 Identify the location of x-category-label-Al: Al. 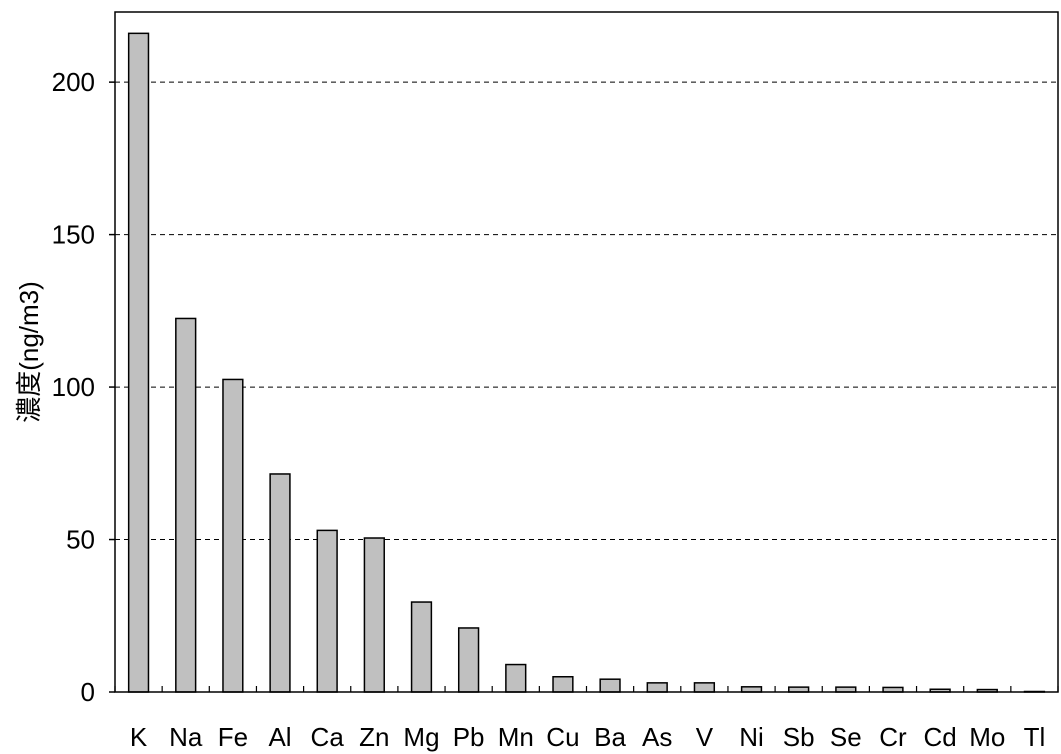
(279, 737).